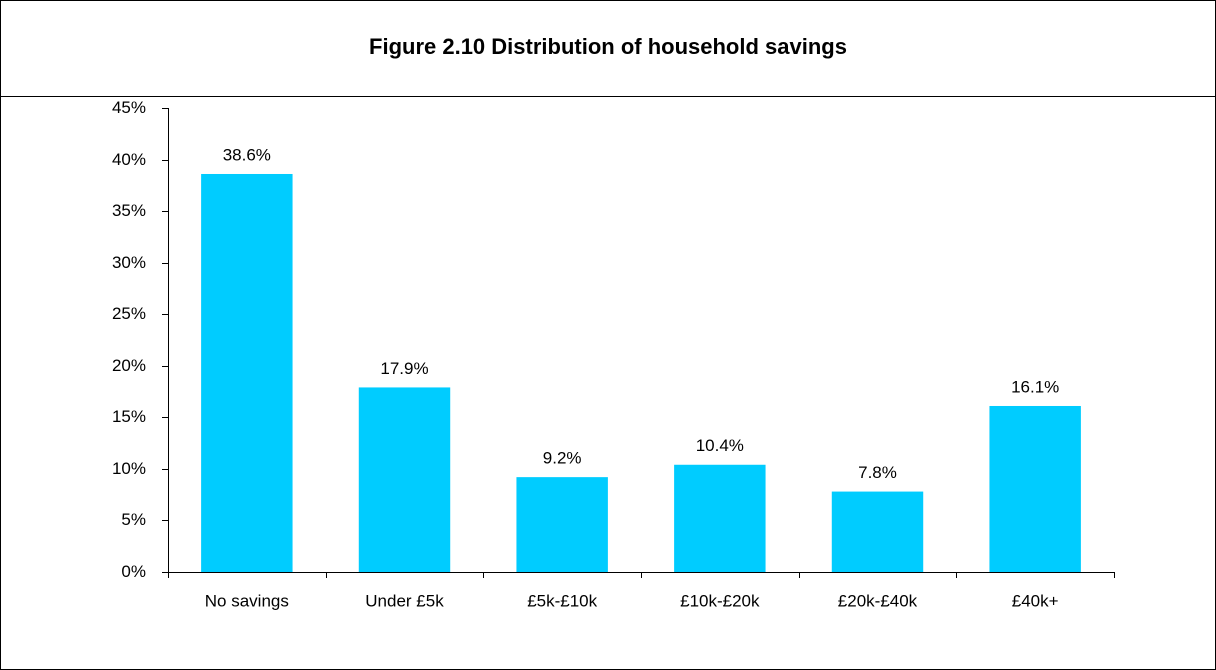 The image size is (1216, 670). Describe the element at coordinates (720, 600) in the screenshot. I see `x-tick-label: £10k-£20k` at that location.